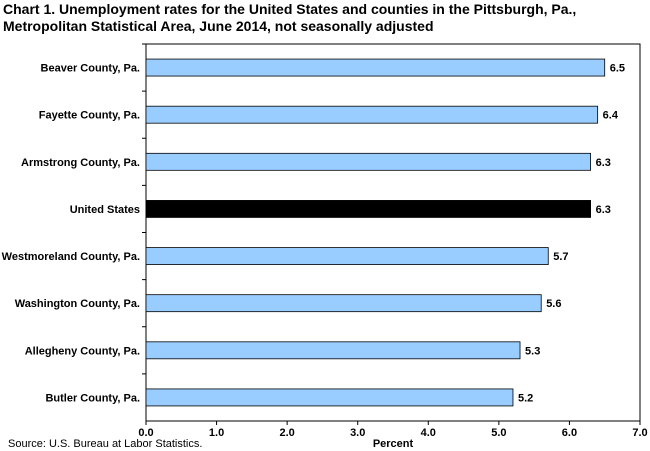  Describe the element at coordinates (525, 398) in the screenshot. I see `value-label: 5.2` at that location.